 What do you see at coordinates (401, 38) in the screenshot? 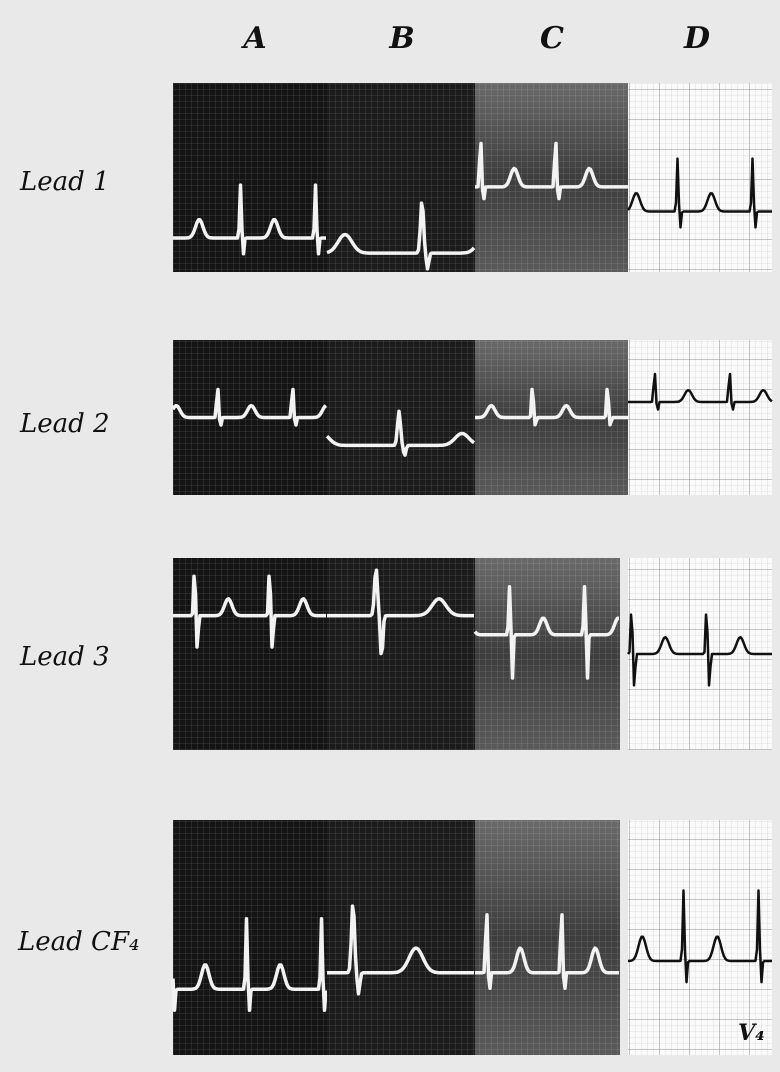
I see `column-header: B` at bounding box center [401, 38].